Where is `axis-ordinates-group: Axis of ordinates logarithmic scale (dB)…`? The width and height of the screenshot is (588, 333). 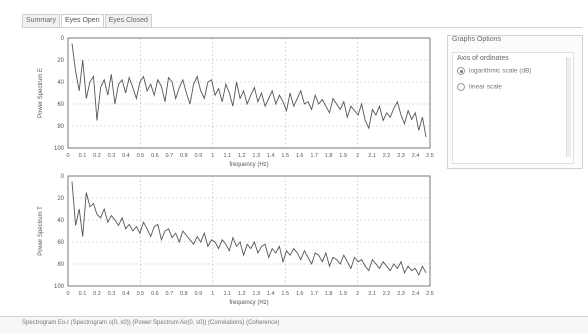
axis-ordinates-group: Axis of ordinates logarithmic scale (dB)… is located at coordinates (513, 108).